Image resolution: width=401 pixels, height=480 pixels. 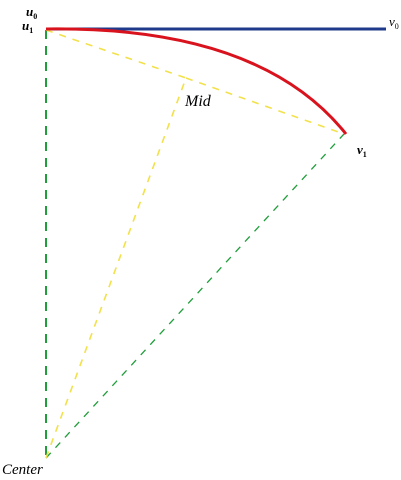 I want to click on label-v0: v0, so click(x=394, y=22).